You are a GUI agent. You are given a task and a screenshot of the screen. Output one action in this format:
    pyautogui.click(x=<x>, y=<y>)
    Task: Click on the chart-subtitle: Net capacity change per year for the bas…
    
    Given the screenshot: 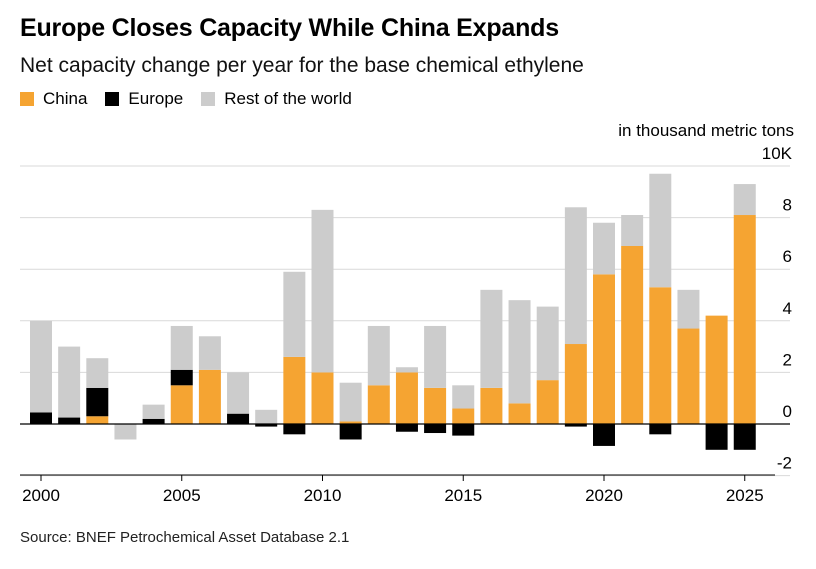 What is the action you would take?
    pyautogui.click(x=302, y=65)
    